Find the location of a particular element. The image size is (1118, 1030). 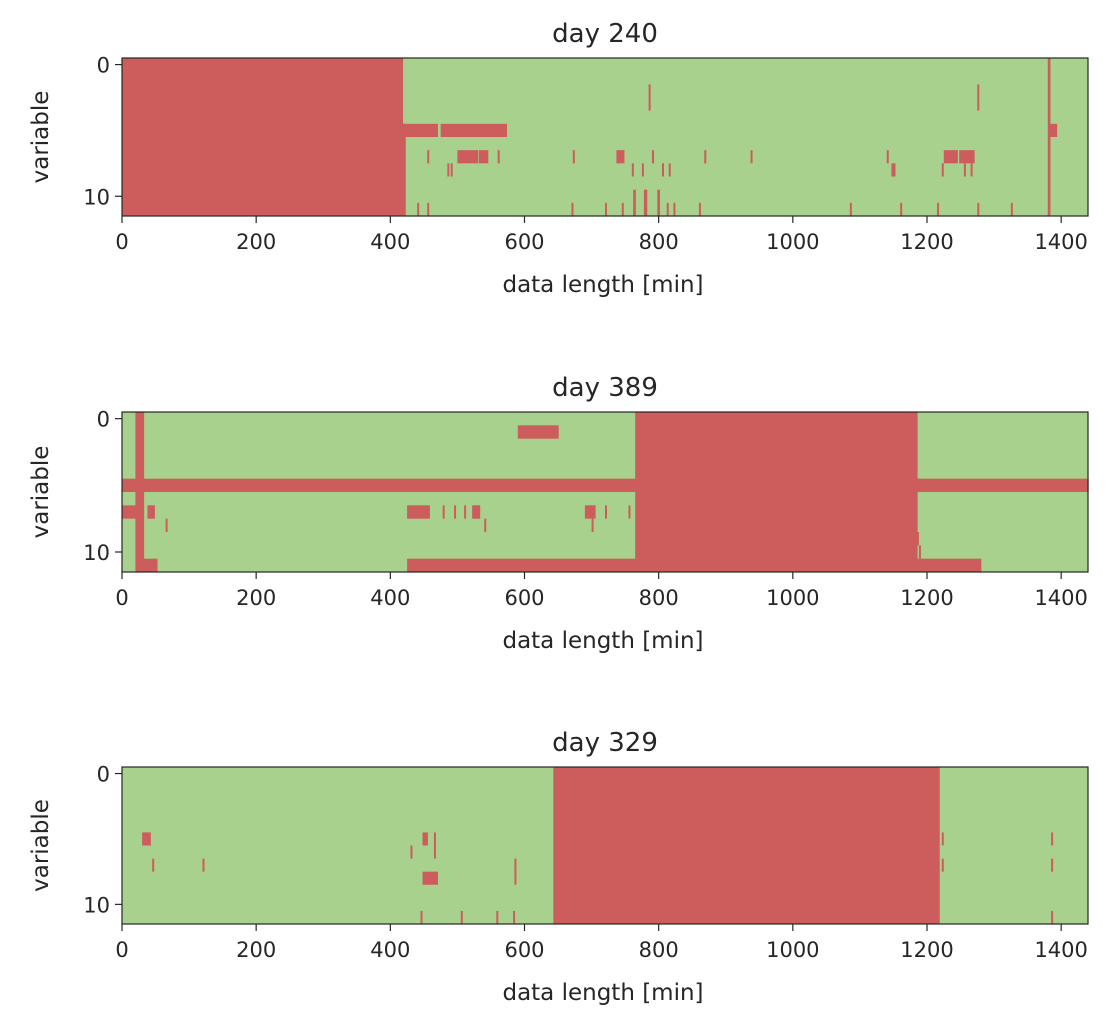

x-tick-label: 800 is located at coordinates (659, 598).